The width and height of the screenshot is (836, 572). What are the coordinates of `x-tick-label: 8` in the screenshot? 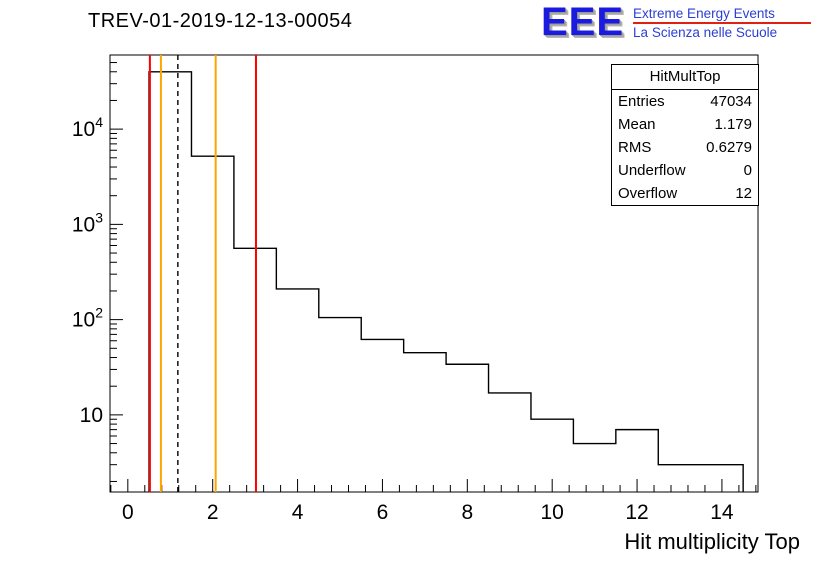 It's located at (467, 512).